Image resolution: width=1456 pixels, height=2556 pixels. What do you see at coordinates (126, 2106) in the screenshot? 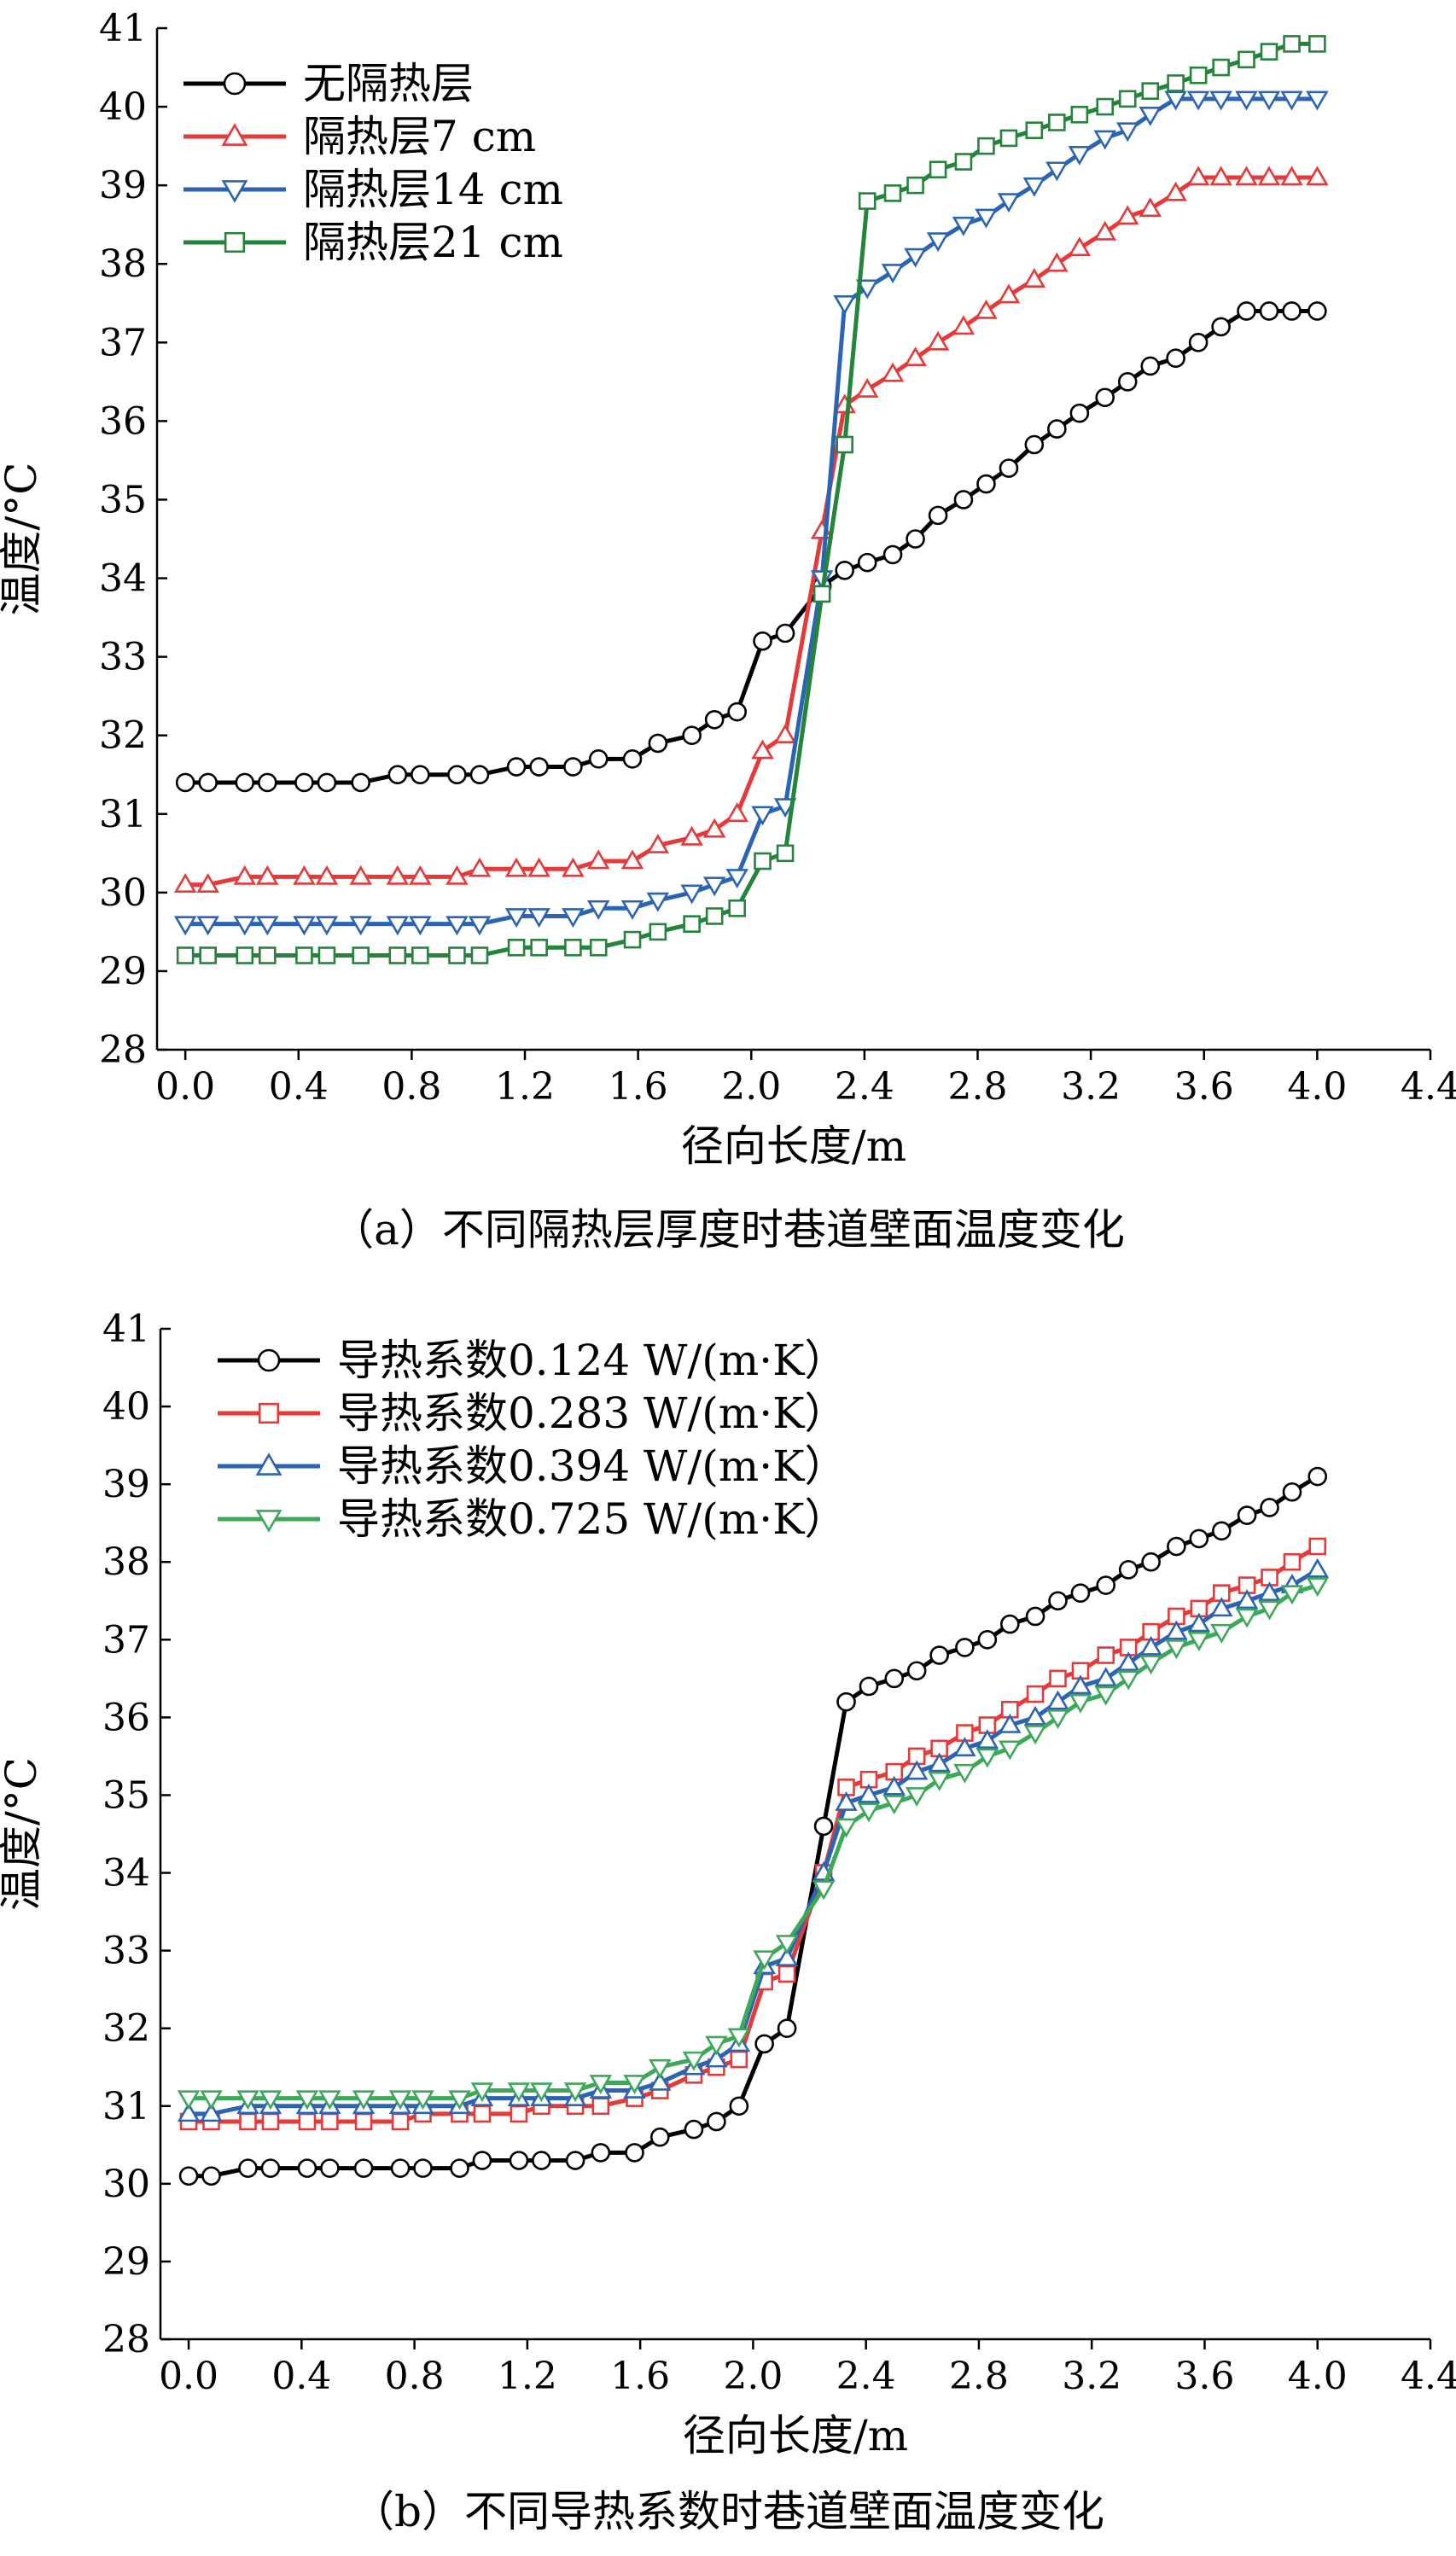
I see `y-tick-label: 31` at bounding box center [126, 2106].